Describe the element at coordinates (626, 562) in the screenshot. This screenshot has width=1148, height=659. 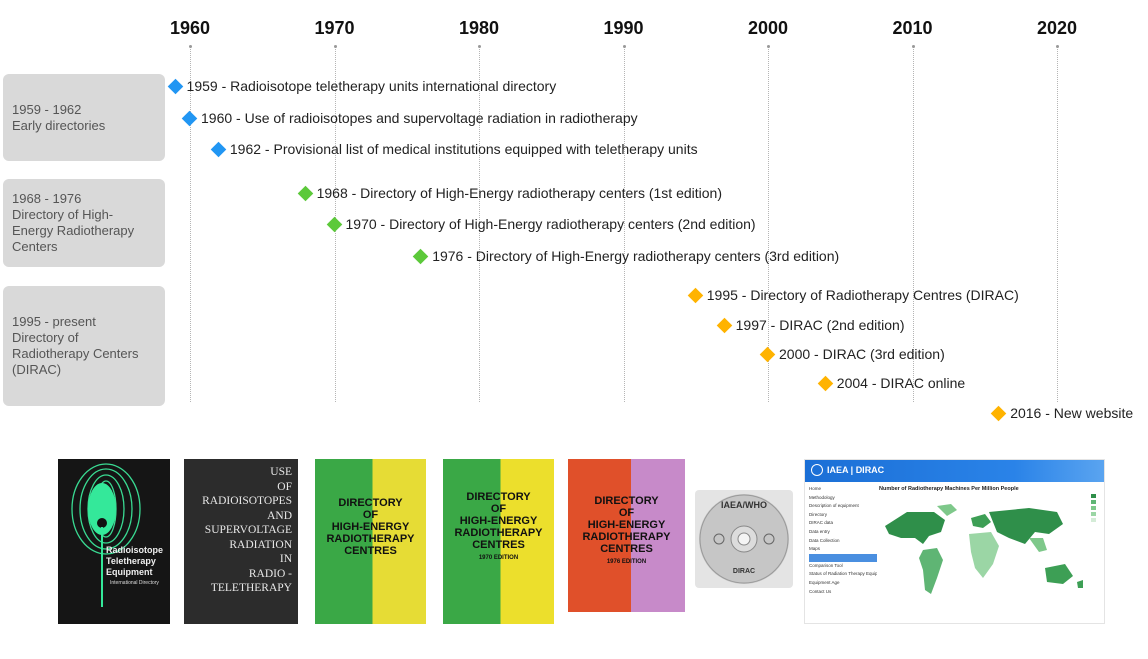
I see `cover-edition: 1976 EDITION` at that location.